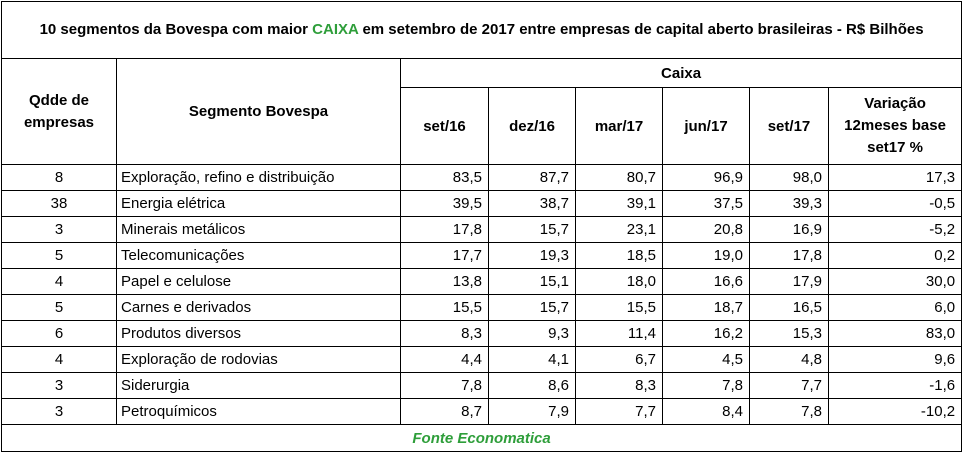 The image size is (963, 463). What do you see at coordinates (706, 411) in the screenshot?
I see `cell-value: 8,4` at bounding box center [706, 411].